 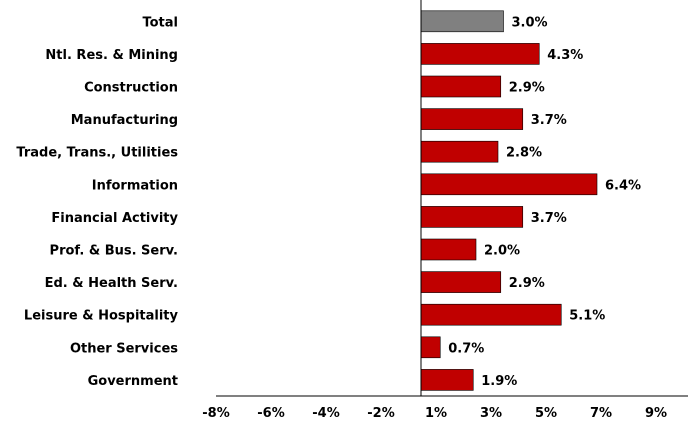 What do you see at coordinates (160, 22) in the screenshot?
I see `category-label: Total` at bounding box center [160, 22].